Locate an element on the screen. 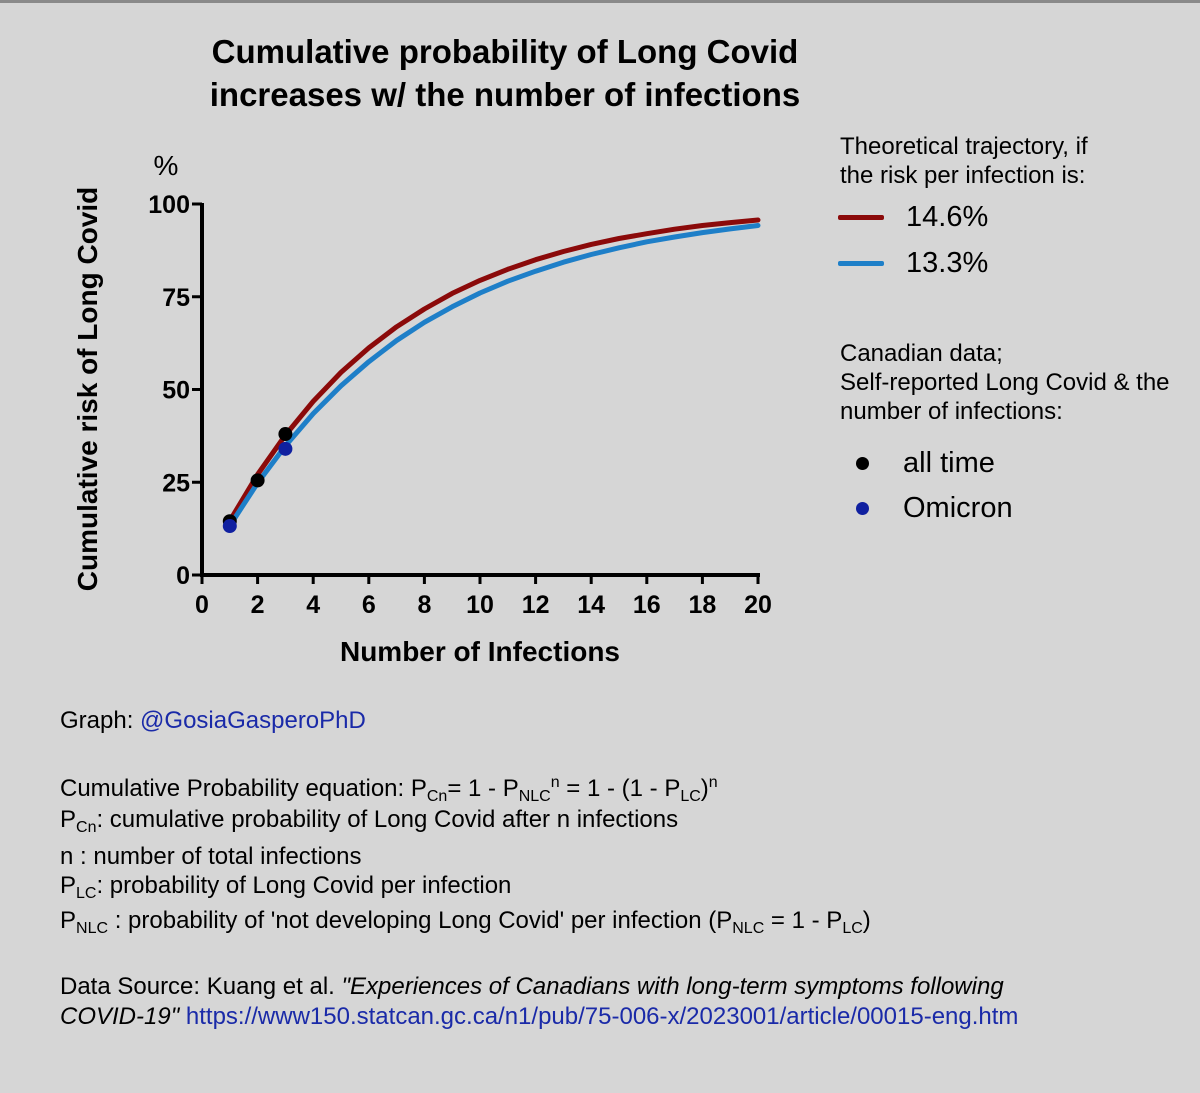  eq-sub: LC is located at coordinates (690, 796).